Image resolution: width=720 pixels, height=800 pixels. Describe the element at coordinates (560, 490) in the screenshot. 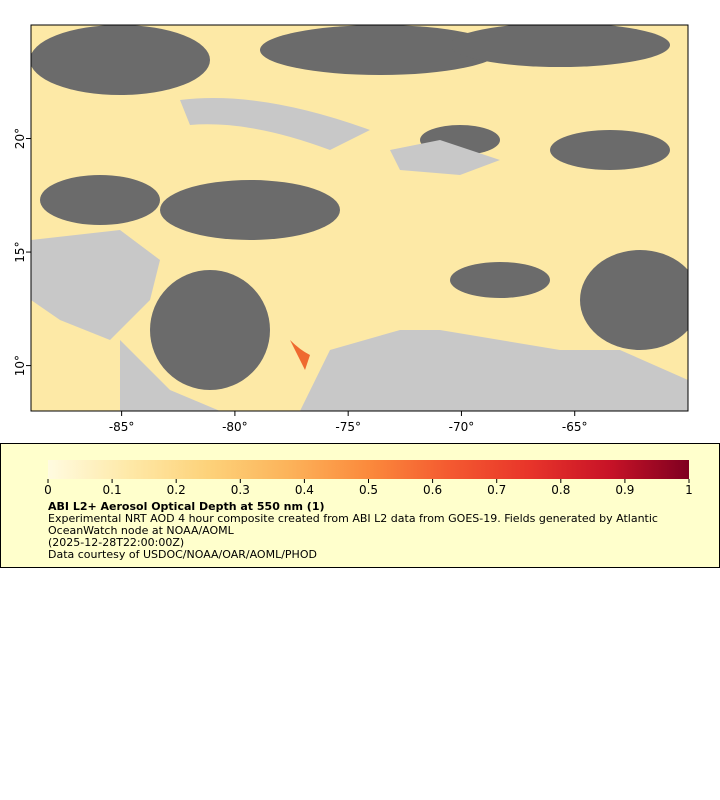

I see `colorbar-tick-label: 0.8` at that location.